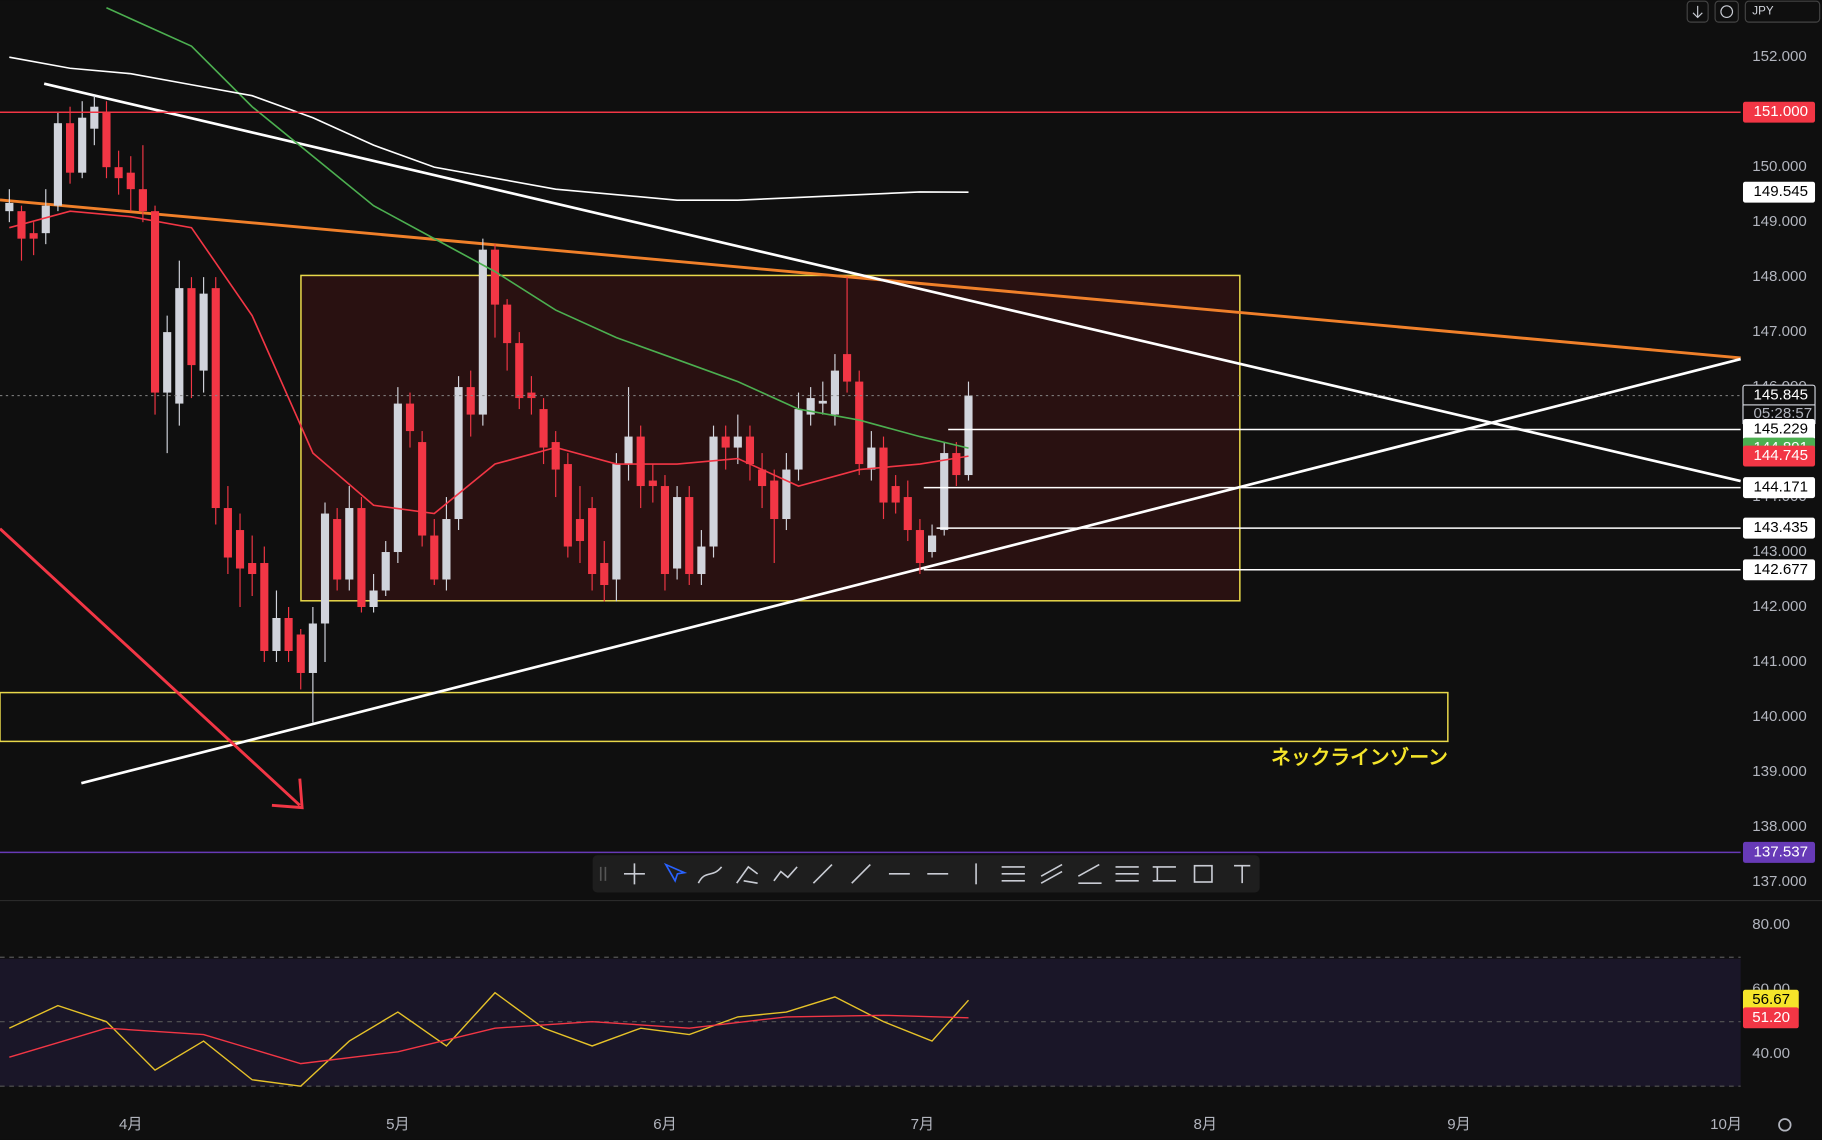 The image size is (1822, 1140). What do you see at coordinates (1785, 1125) in the screenshot?
I see `settings-button` at bounding box center [1785, 1125].